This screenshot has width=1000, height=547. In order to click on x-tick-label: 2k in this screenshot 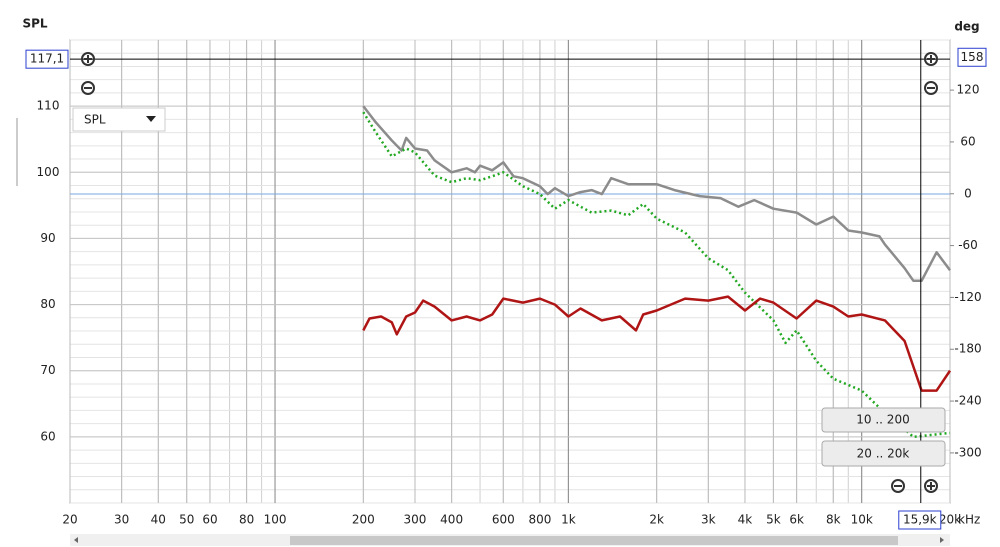, I will do `click(656, 520)`.